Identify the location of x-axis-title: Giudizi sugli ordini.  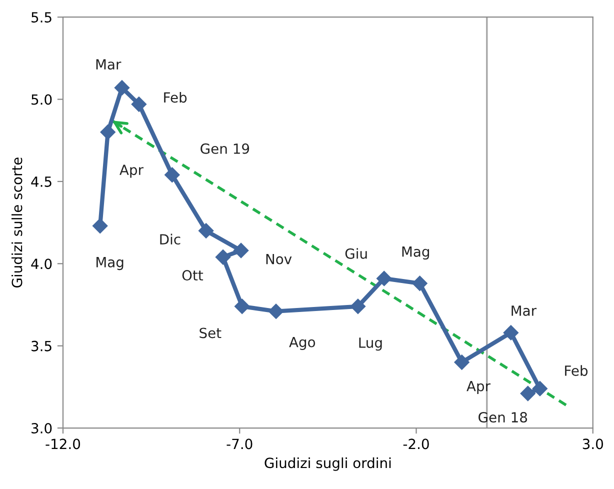
(327, 464).